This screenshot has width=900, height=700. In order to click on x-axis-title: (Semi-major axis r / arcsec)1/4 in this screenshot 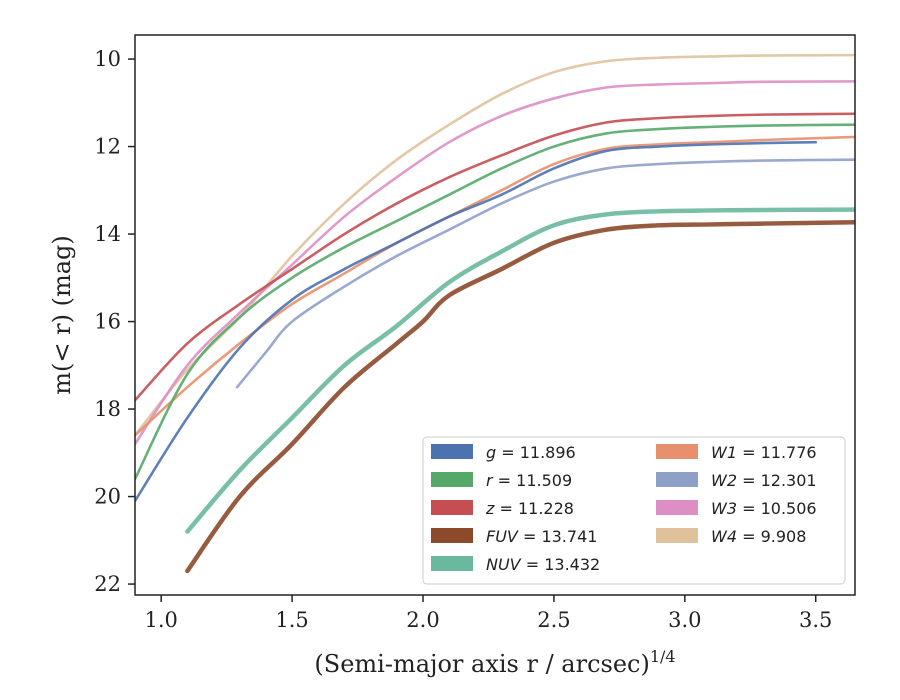, I will do `click(494, 662)`.